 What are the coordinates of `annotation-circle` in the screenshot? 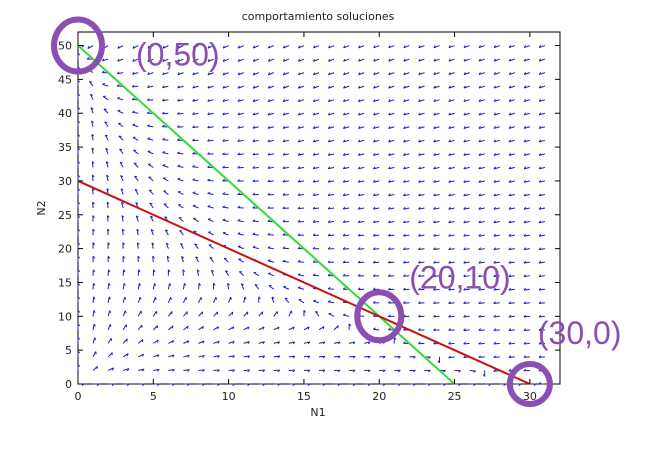 It's located at (379, 316).